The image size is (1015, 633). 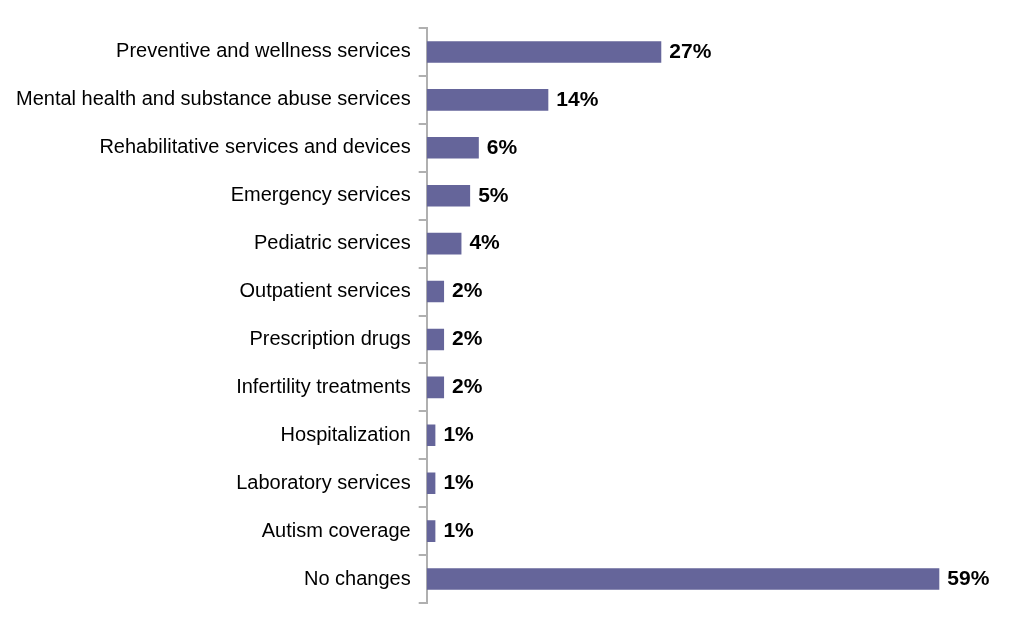 I want to click on y-tick-label: Preventive and wellness services, so click(x=263, y=50).